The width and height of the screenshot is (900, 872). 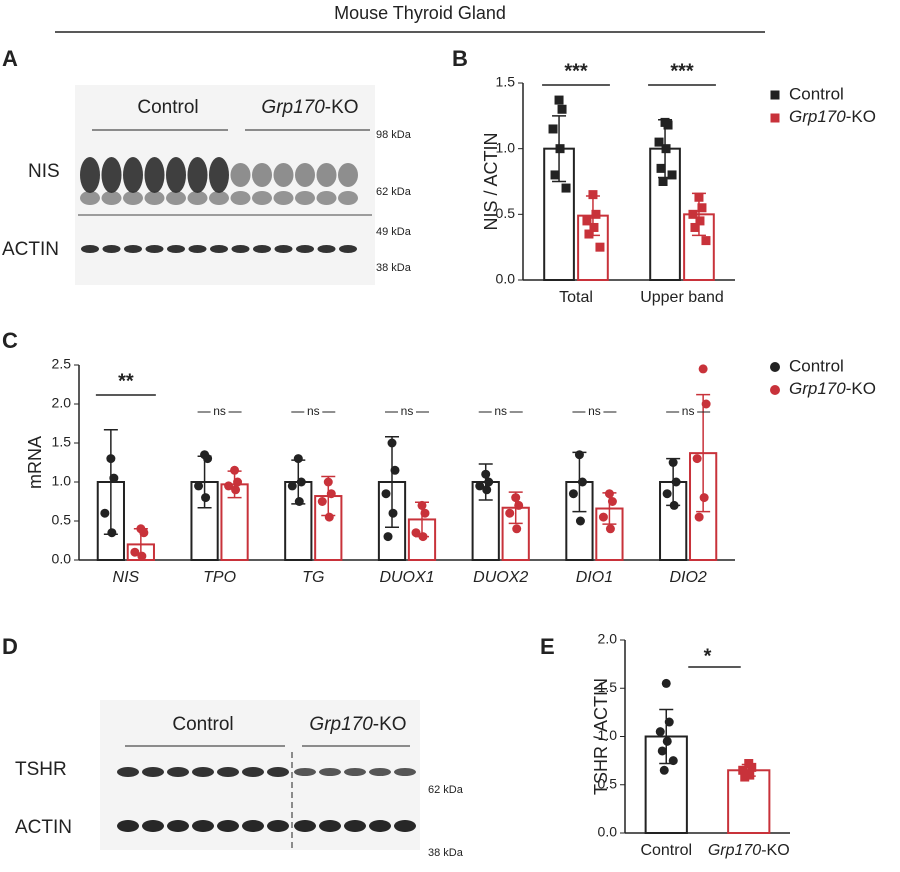 What do you see at coordinates (126, 381) in the screenshot?
I see `significance: **` at bounding box center [126, 381].